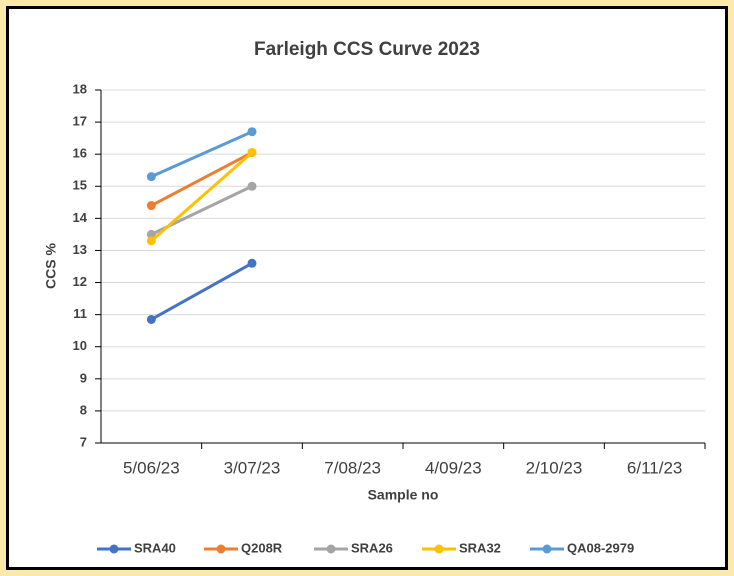 Image resolution: width=734 pixels, height=576 pixels. I want to click on y-tick-label: 14, so click(80, 217).